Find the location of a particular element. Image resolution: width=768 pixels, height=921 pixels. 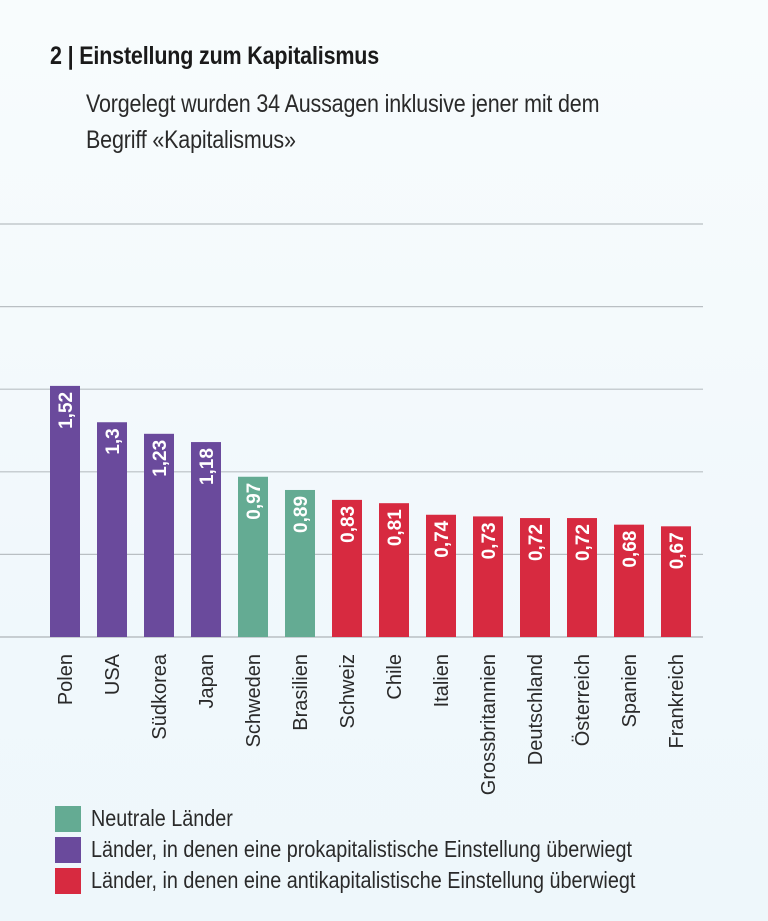

bar-schweden is located at coordinates (253, 556).